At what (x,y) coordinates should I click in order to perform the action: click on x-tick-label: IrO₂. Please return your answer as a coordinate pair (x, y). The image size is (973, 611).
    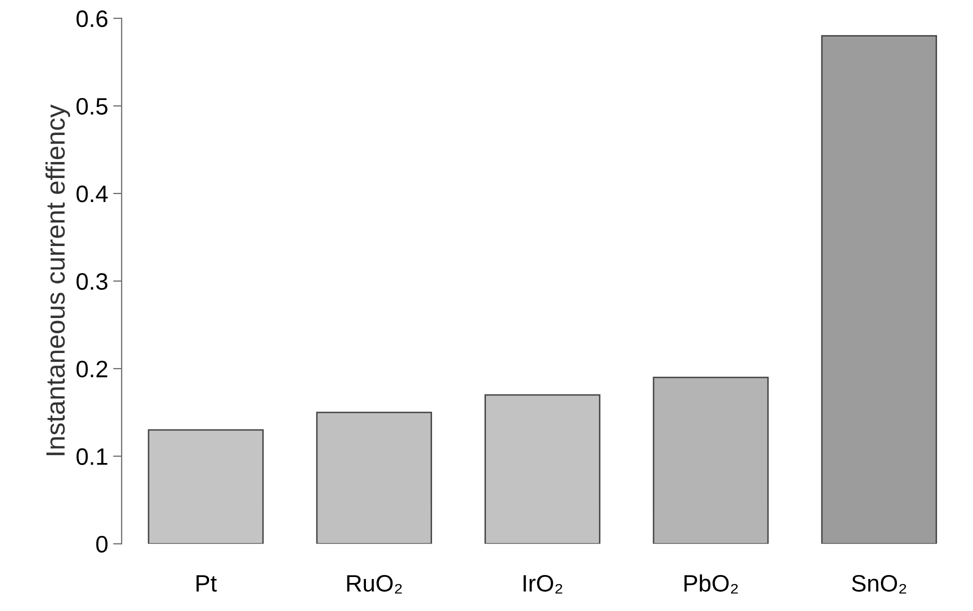
    Looking at the image, I should click on (543, 584).